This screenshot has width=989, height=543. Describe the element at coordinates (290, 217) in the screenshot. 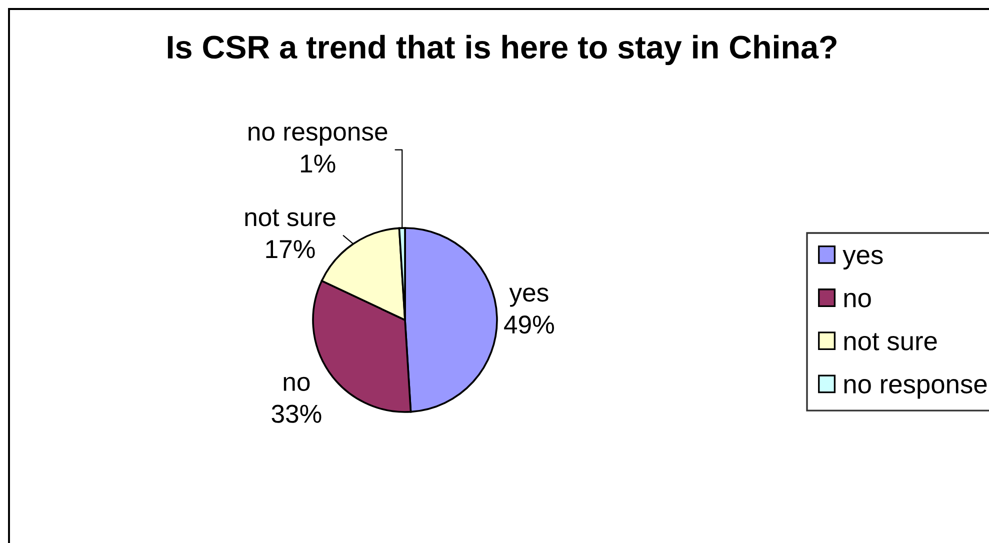

I see `slice-label: not sure` at that location.